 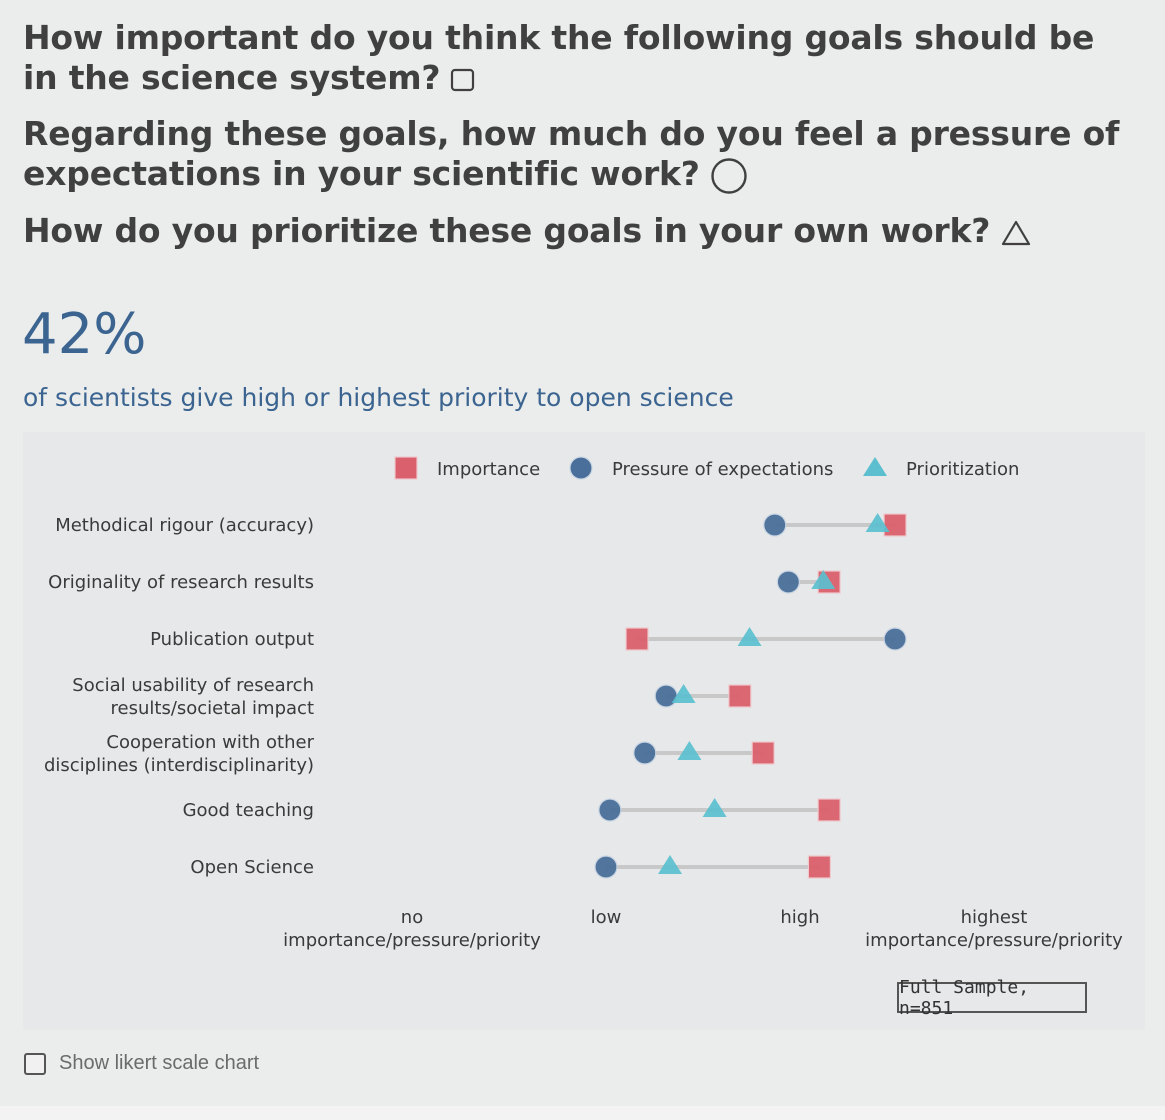 What do you see at coordinates (729, 175) in the screenshot?
I see `circle-icon` at bounding box center [729, 175].